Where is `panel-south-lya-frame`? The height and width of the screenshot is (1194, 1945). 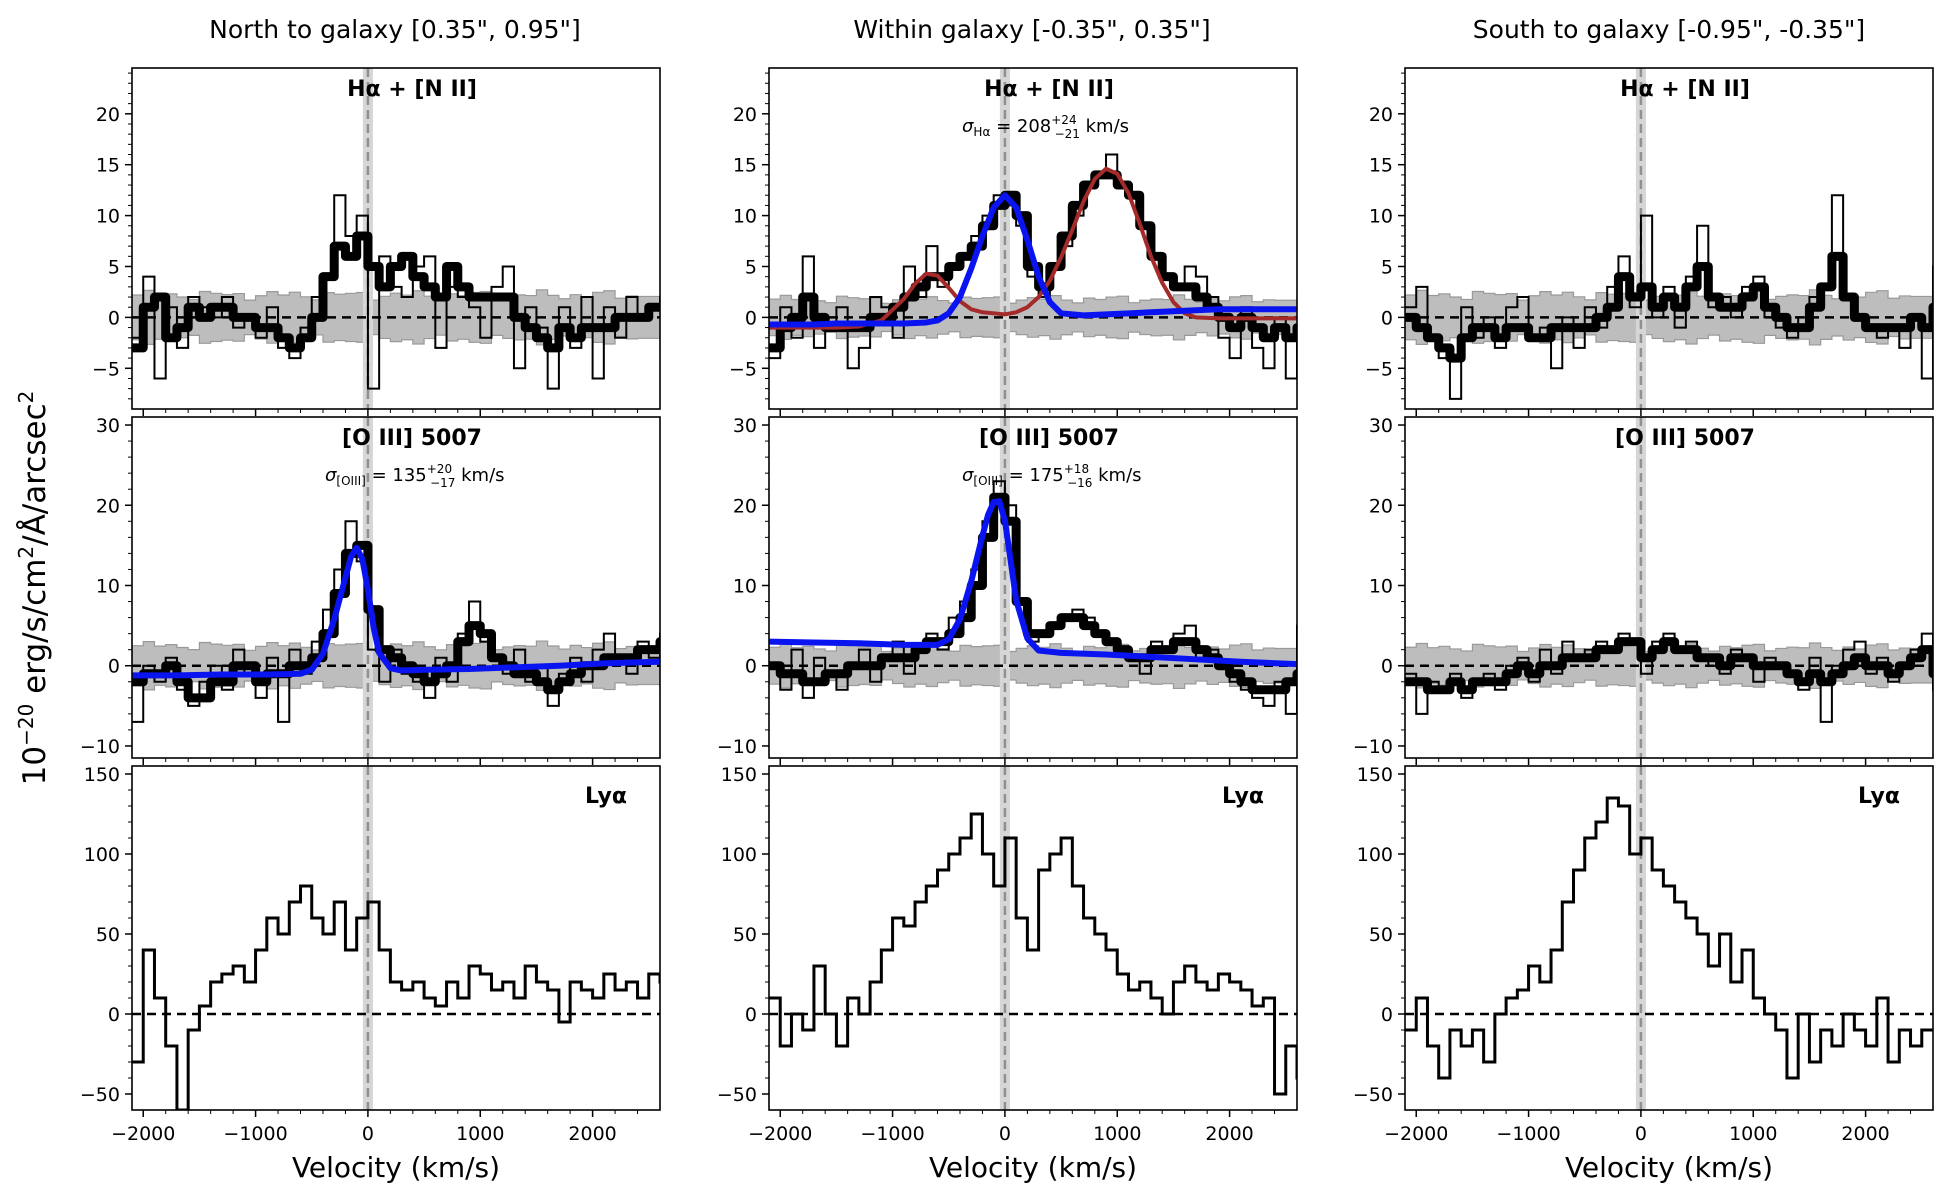 panel-south-lya-frame is located at coordinates (1669, 938).